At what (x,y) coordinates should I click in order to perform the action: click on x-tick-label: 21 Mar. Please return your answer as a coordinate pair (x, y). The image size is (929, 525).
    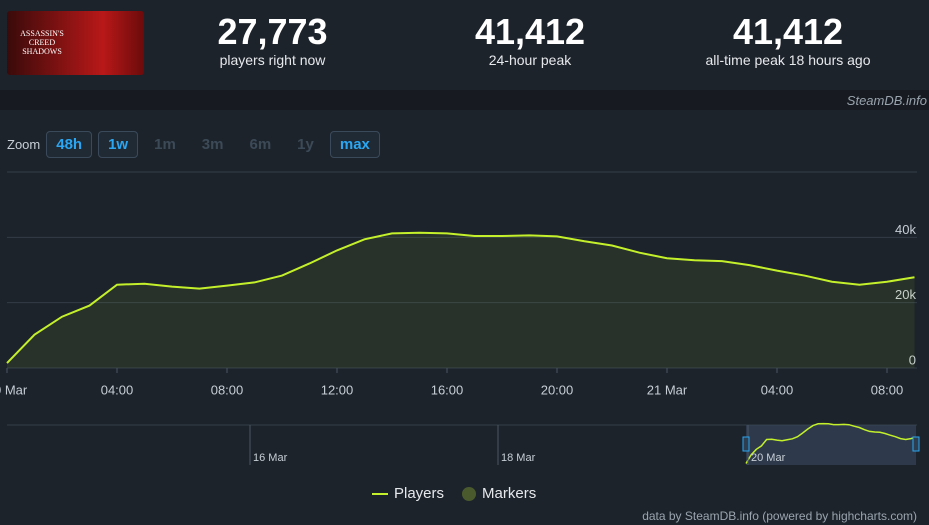
    Looking at the image, I should click on (667, 389).